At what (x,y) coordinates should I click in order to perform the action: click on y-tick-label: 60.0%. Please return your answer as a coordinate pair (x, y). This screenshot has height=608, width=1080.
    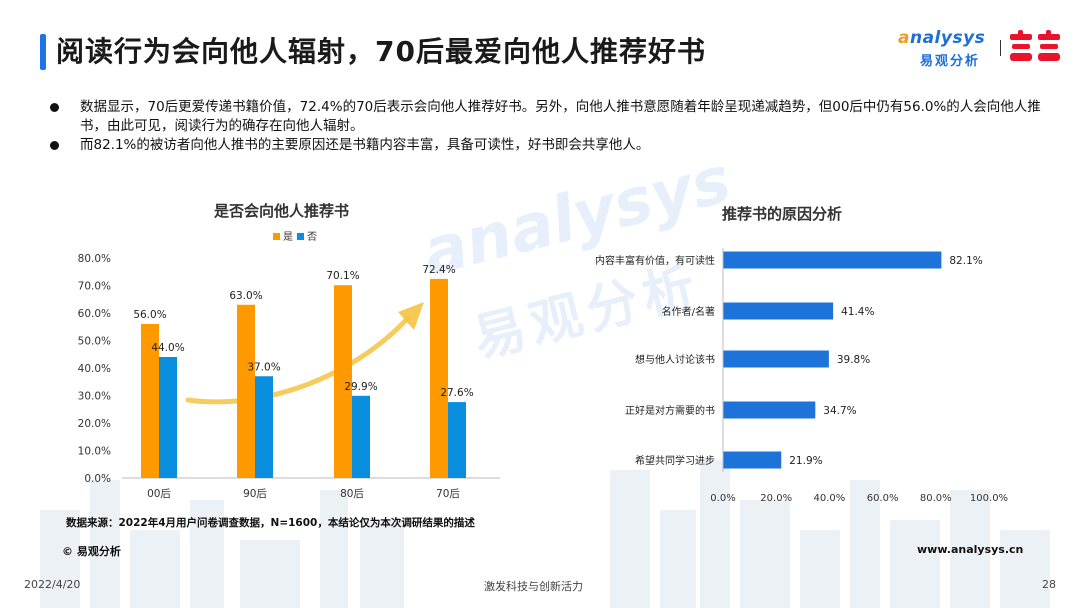
    Looking at the image, I should click on (94, 314).